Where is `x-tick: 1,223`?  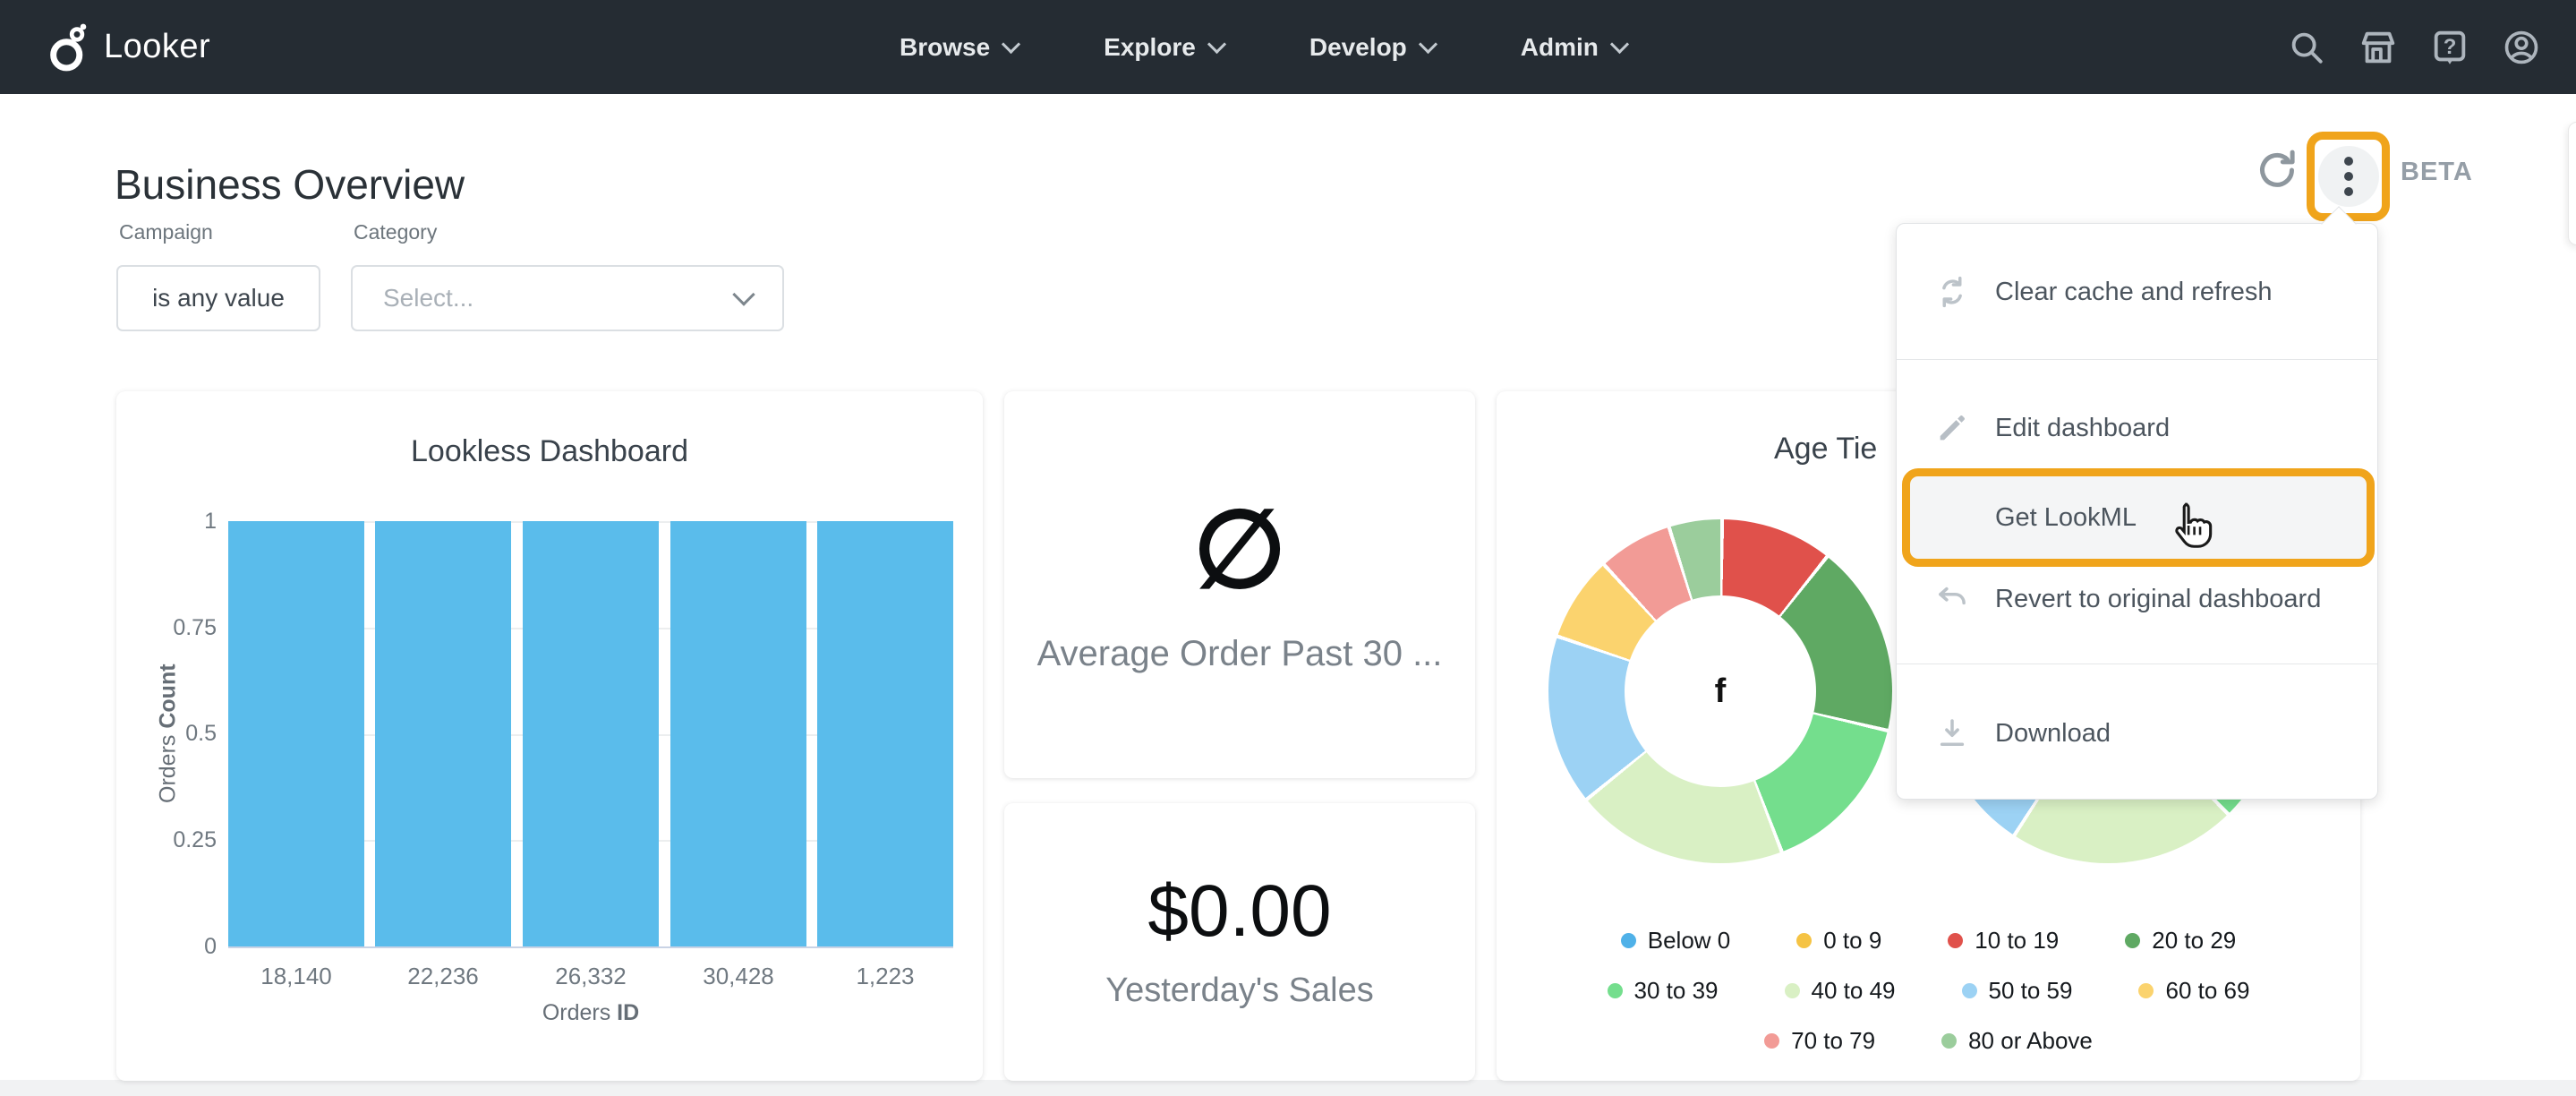
x-tick: 1,223 is located at coordinates (885, 976).